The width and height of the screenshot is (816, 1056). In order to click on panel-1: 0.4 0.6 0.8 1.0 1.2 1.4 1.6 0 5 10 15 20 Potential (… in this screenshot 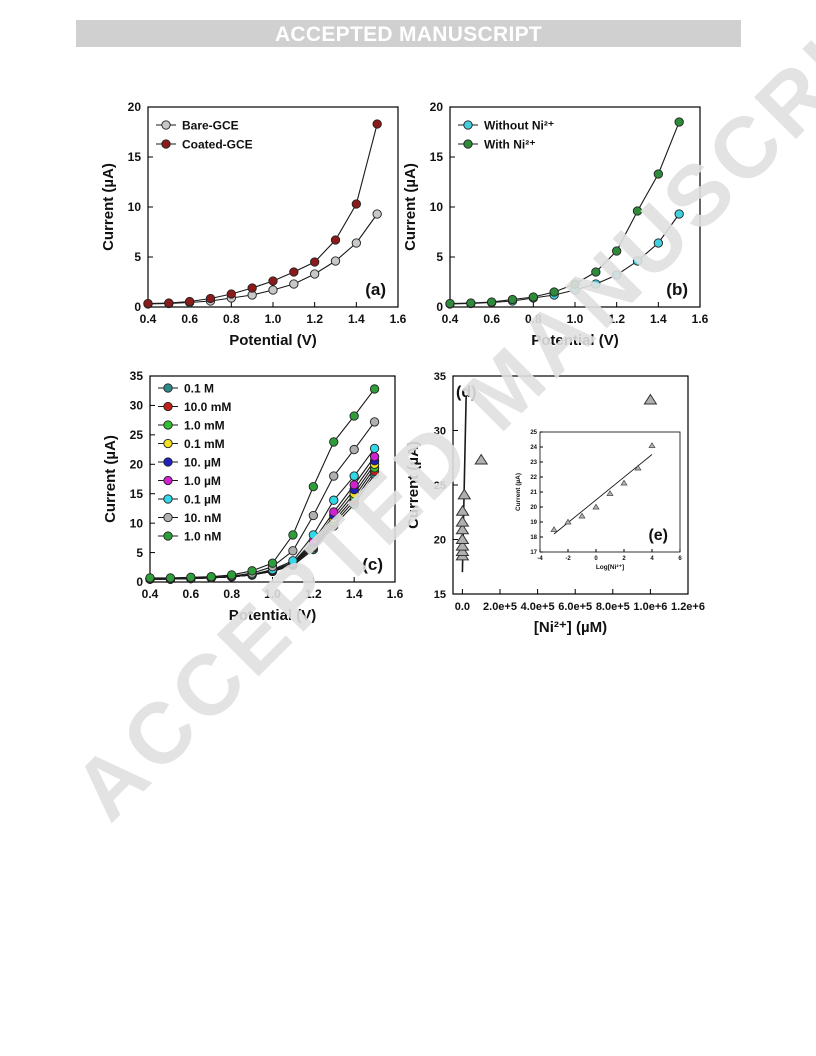, I will do `click(555, 224)`.